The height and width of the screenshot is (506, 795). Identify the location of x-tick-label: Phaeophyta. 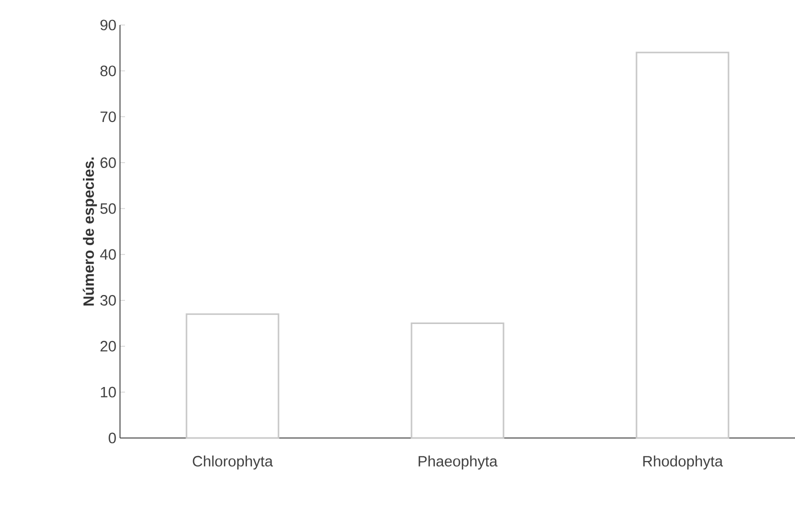
(458, 463).